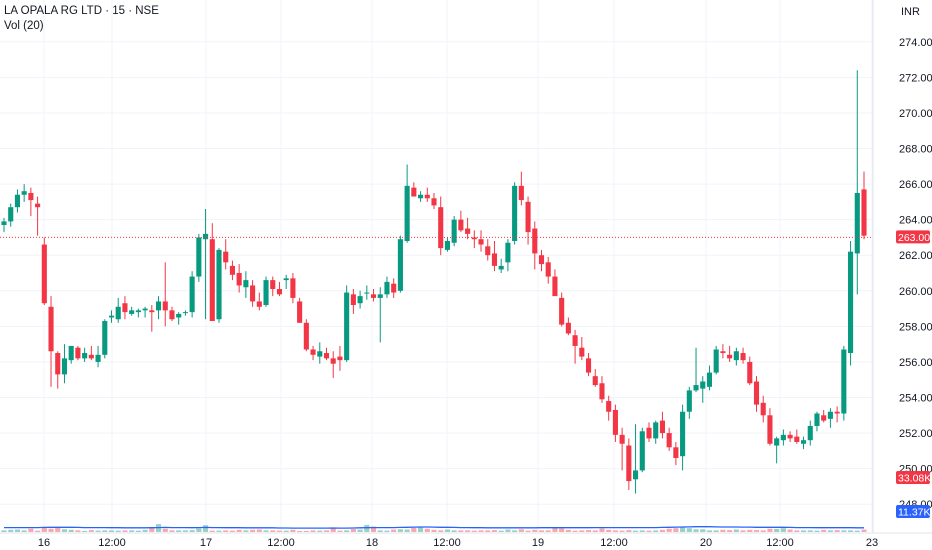 The width and height of the screenshot is (932, 550). What do you see at coordinates (44, 543) in the screenshot?
I see `time-tick-label: 16` at bounding box center [44, 543].